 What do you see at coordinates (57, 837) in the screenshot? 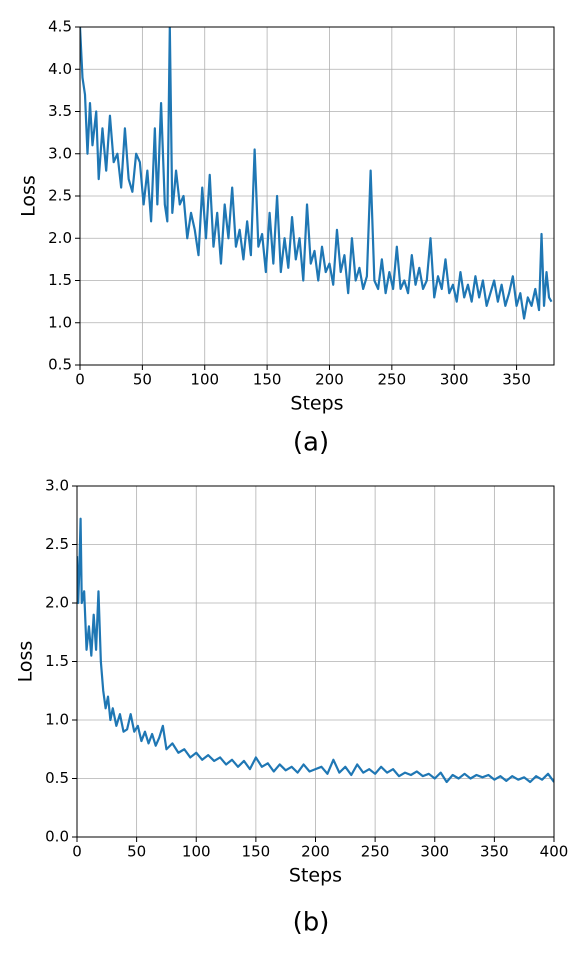
I see `y-tick-label: 0.0` at bounding box center [57, 837].